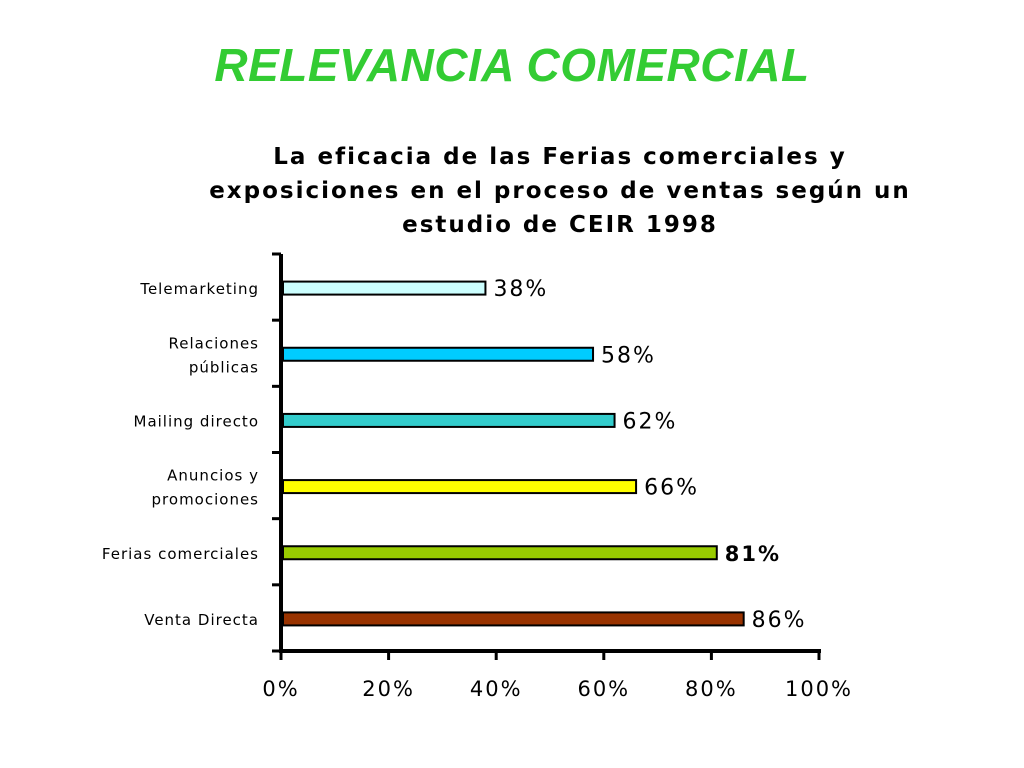 The image size is (1024, 768). Describe the element at coordinates (560, 225) in the screenshot. I see `chart-title-line-3: estudio de CEIR 1998` at that location.